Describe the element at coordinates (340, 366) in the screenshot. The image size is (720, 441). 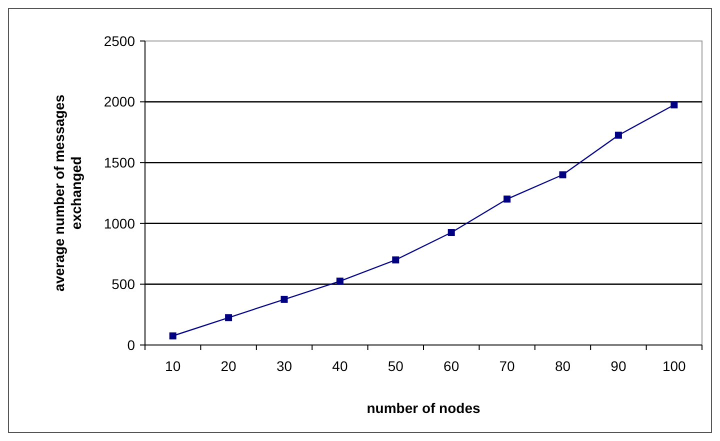
I see `x-tick-label: 40` at that location.